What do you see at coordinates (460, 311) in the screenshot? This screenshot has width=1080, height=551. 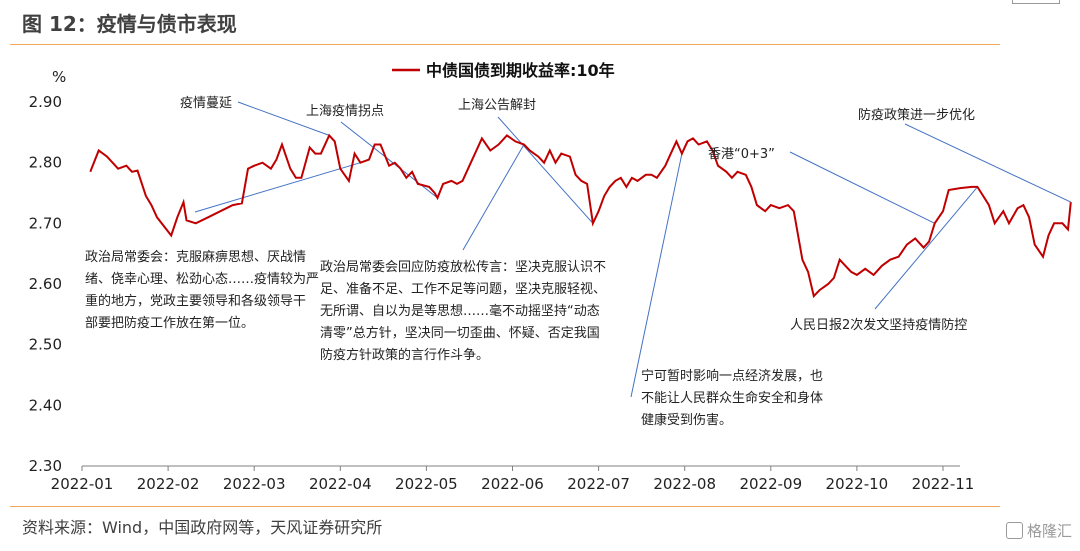 I see `annotation-label-line: 无所谓、自以为是等思想……毫不动摇坚持“动态` at bounding box center [460, 311].